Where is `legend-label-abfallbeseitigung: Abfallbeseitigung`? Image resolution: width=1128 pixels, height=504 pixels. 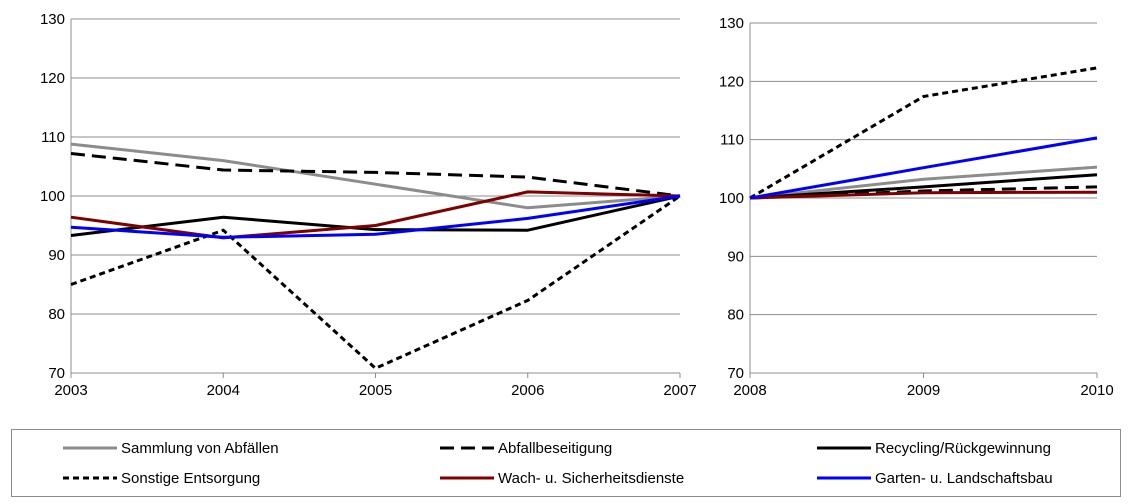
legend-label-abfallbeseitigung: Abfallbeseitigung is located at coordinates (555, 448).